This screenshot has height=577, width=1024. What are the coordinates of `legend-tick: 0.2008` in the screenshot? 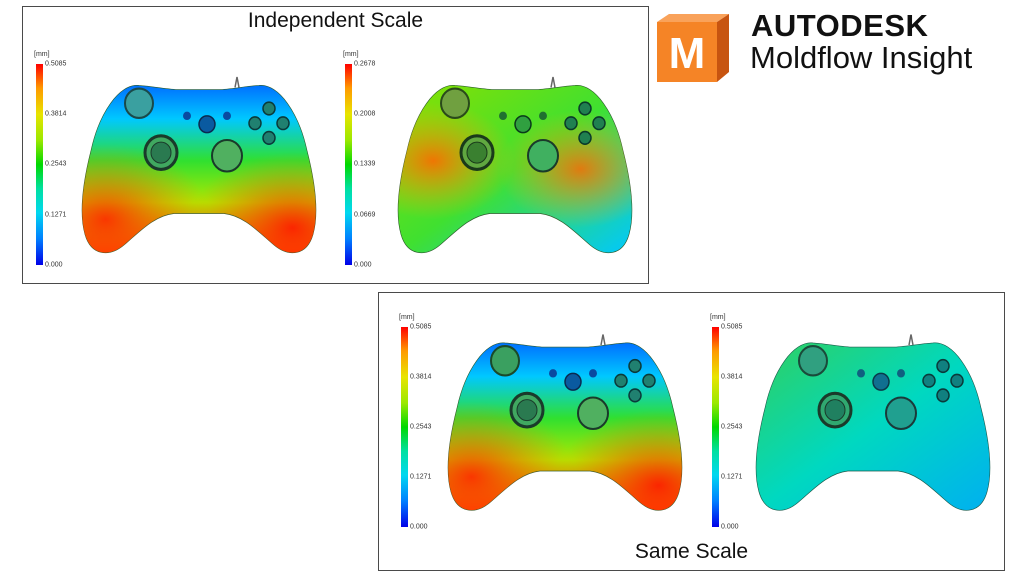 It's located at (365, 114).